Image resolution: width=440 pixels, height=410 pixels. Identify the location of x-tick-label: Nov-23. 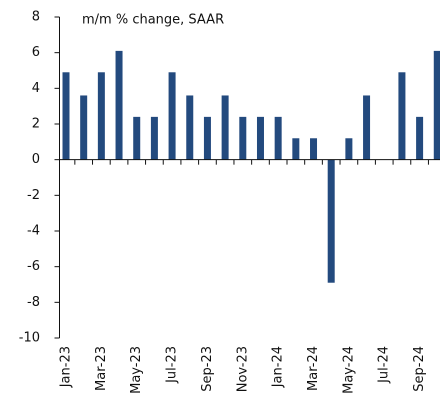
(242, 369).